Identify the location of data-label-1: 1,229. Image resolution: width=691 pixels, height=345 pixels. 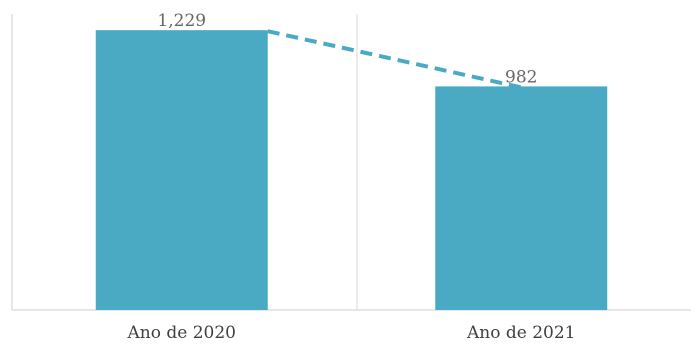
(181, 21).